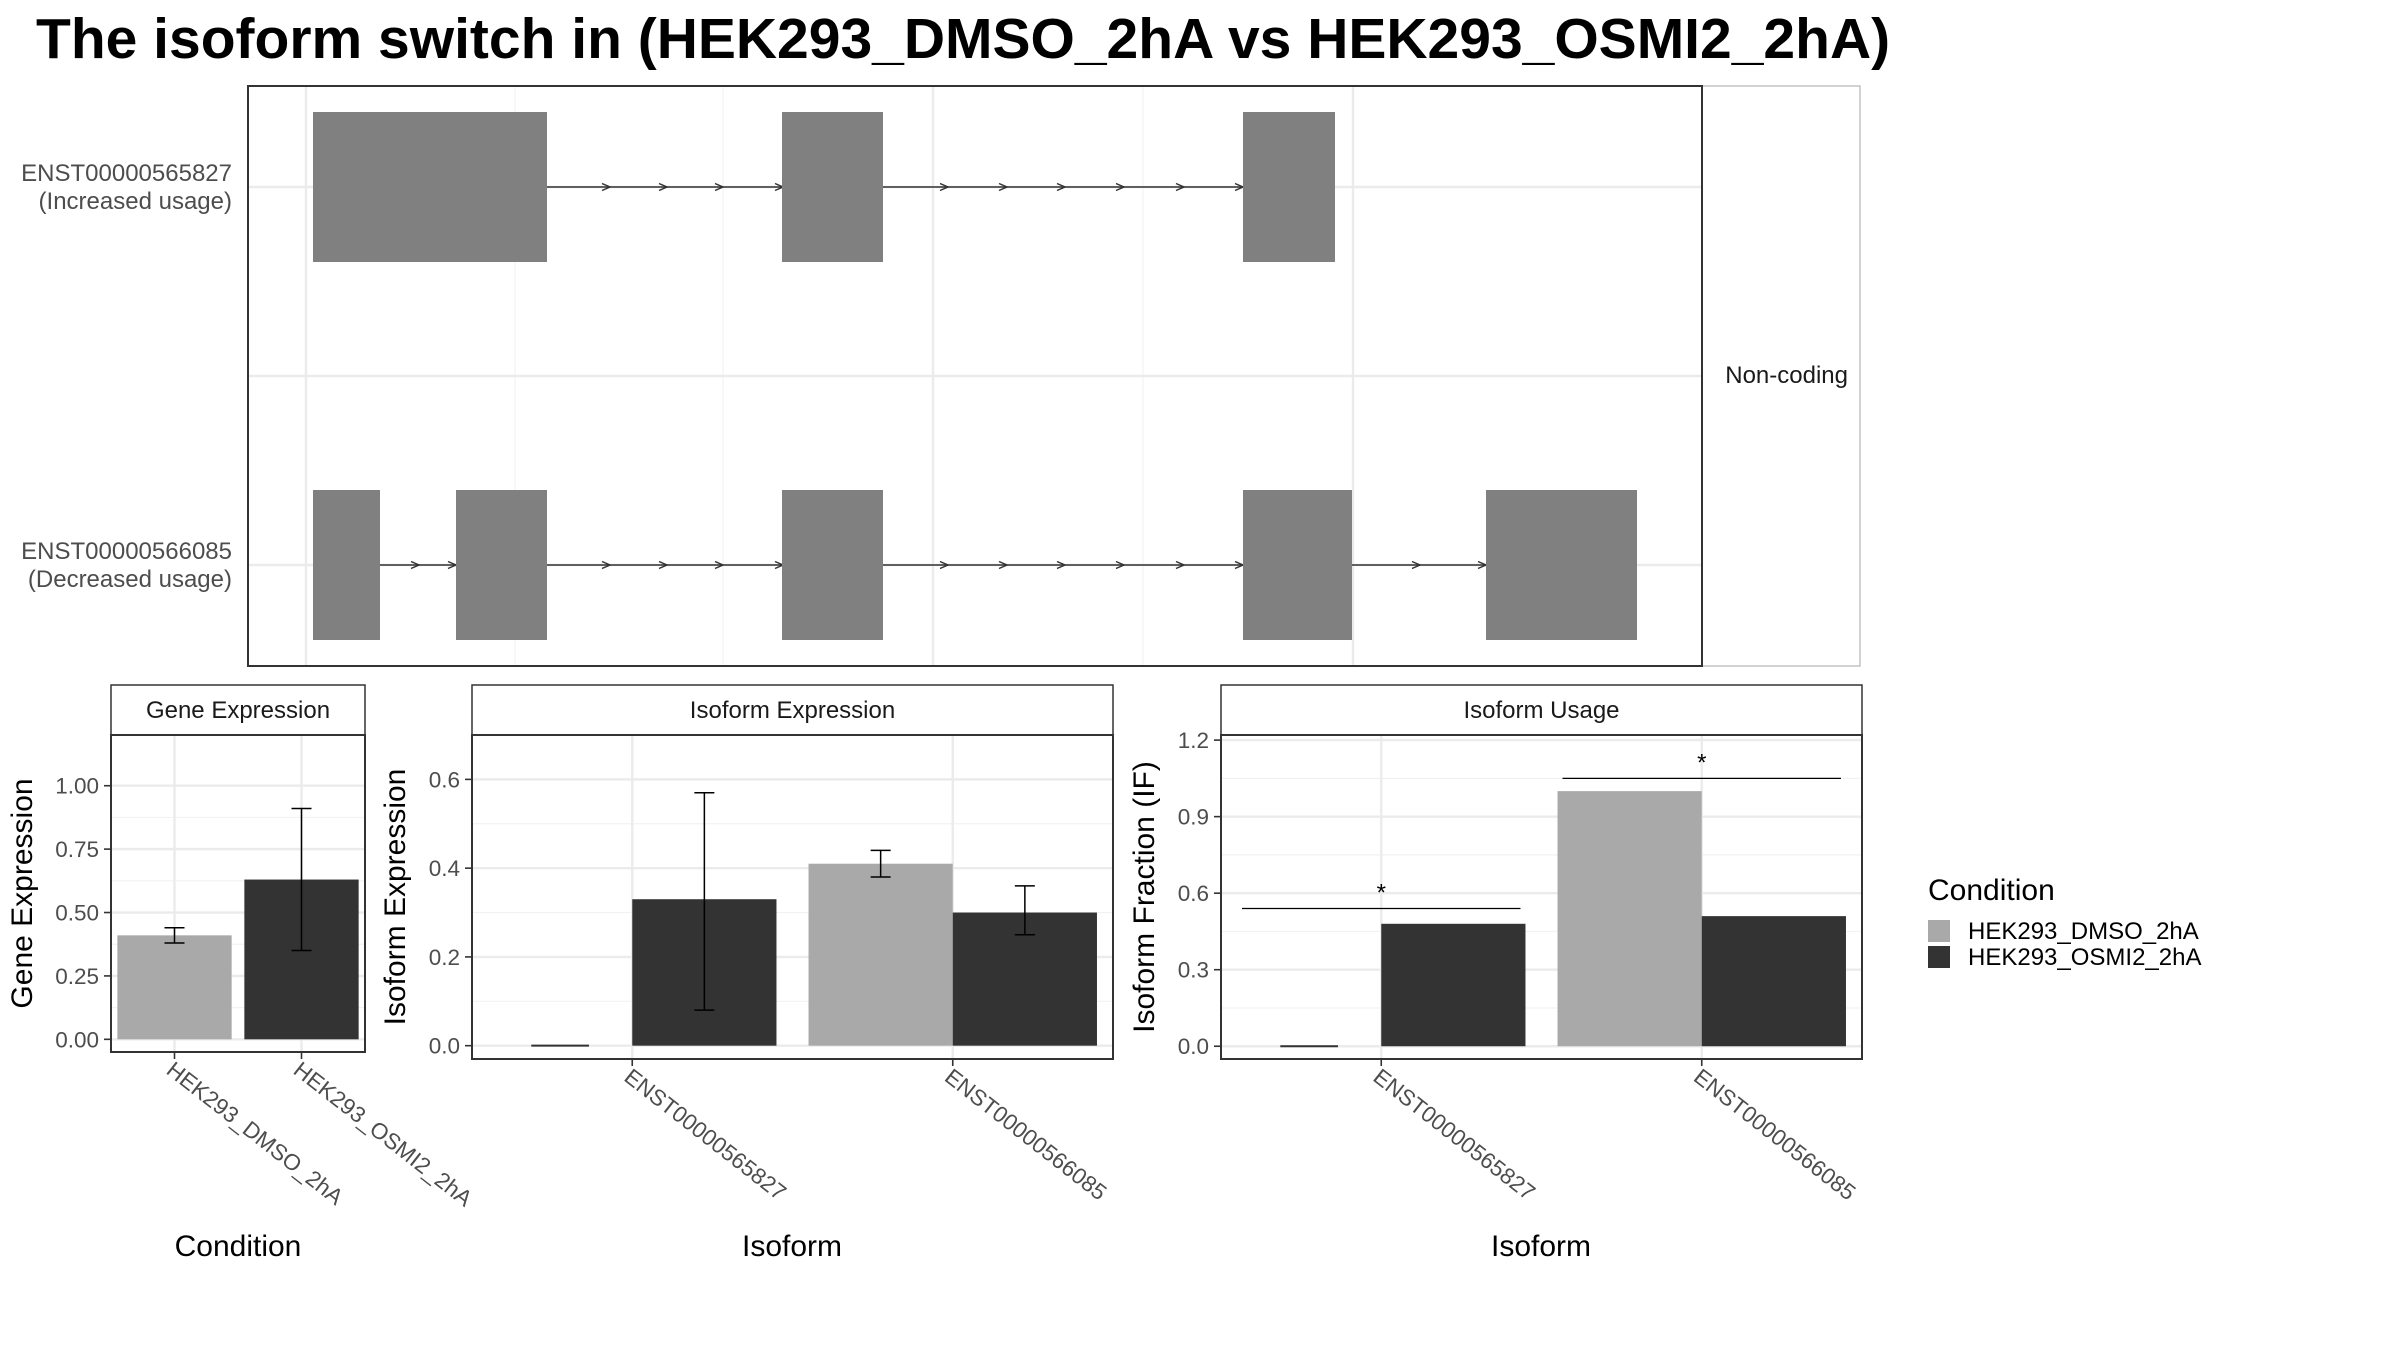  What do you see at coordinates (126, 551) in the screenshot?
I see `transcript-id-label: ENST00000566085` at bounding box center [126, 551].